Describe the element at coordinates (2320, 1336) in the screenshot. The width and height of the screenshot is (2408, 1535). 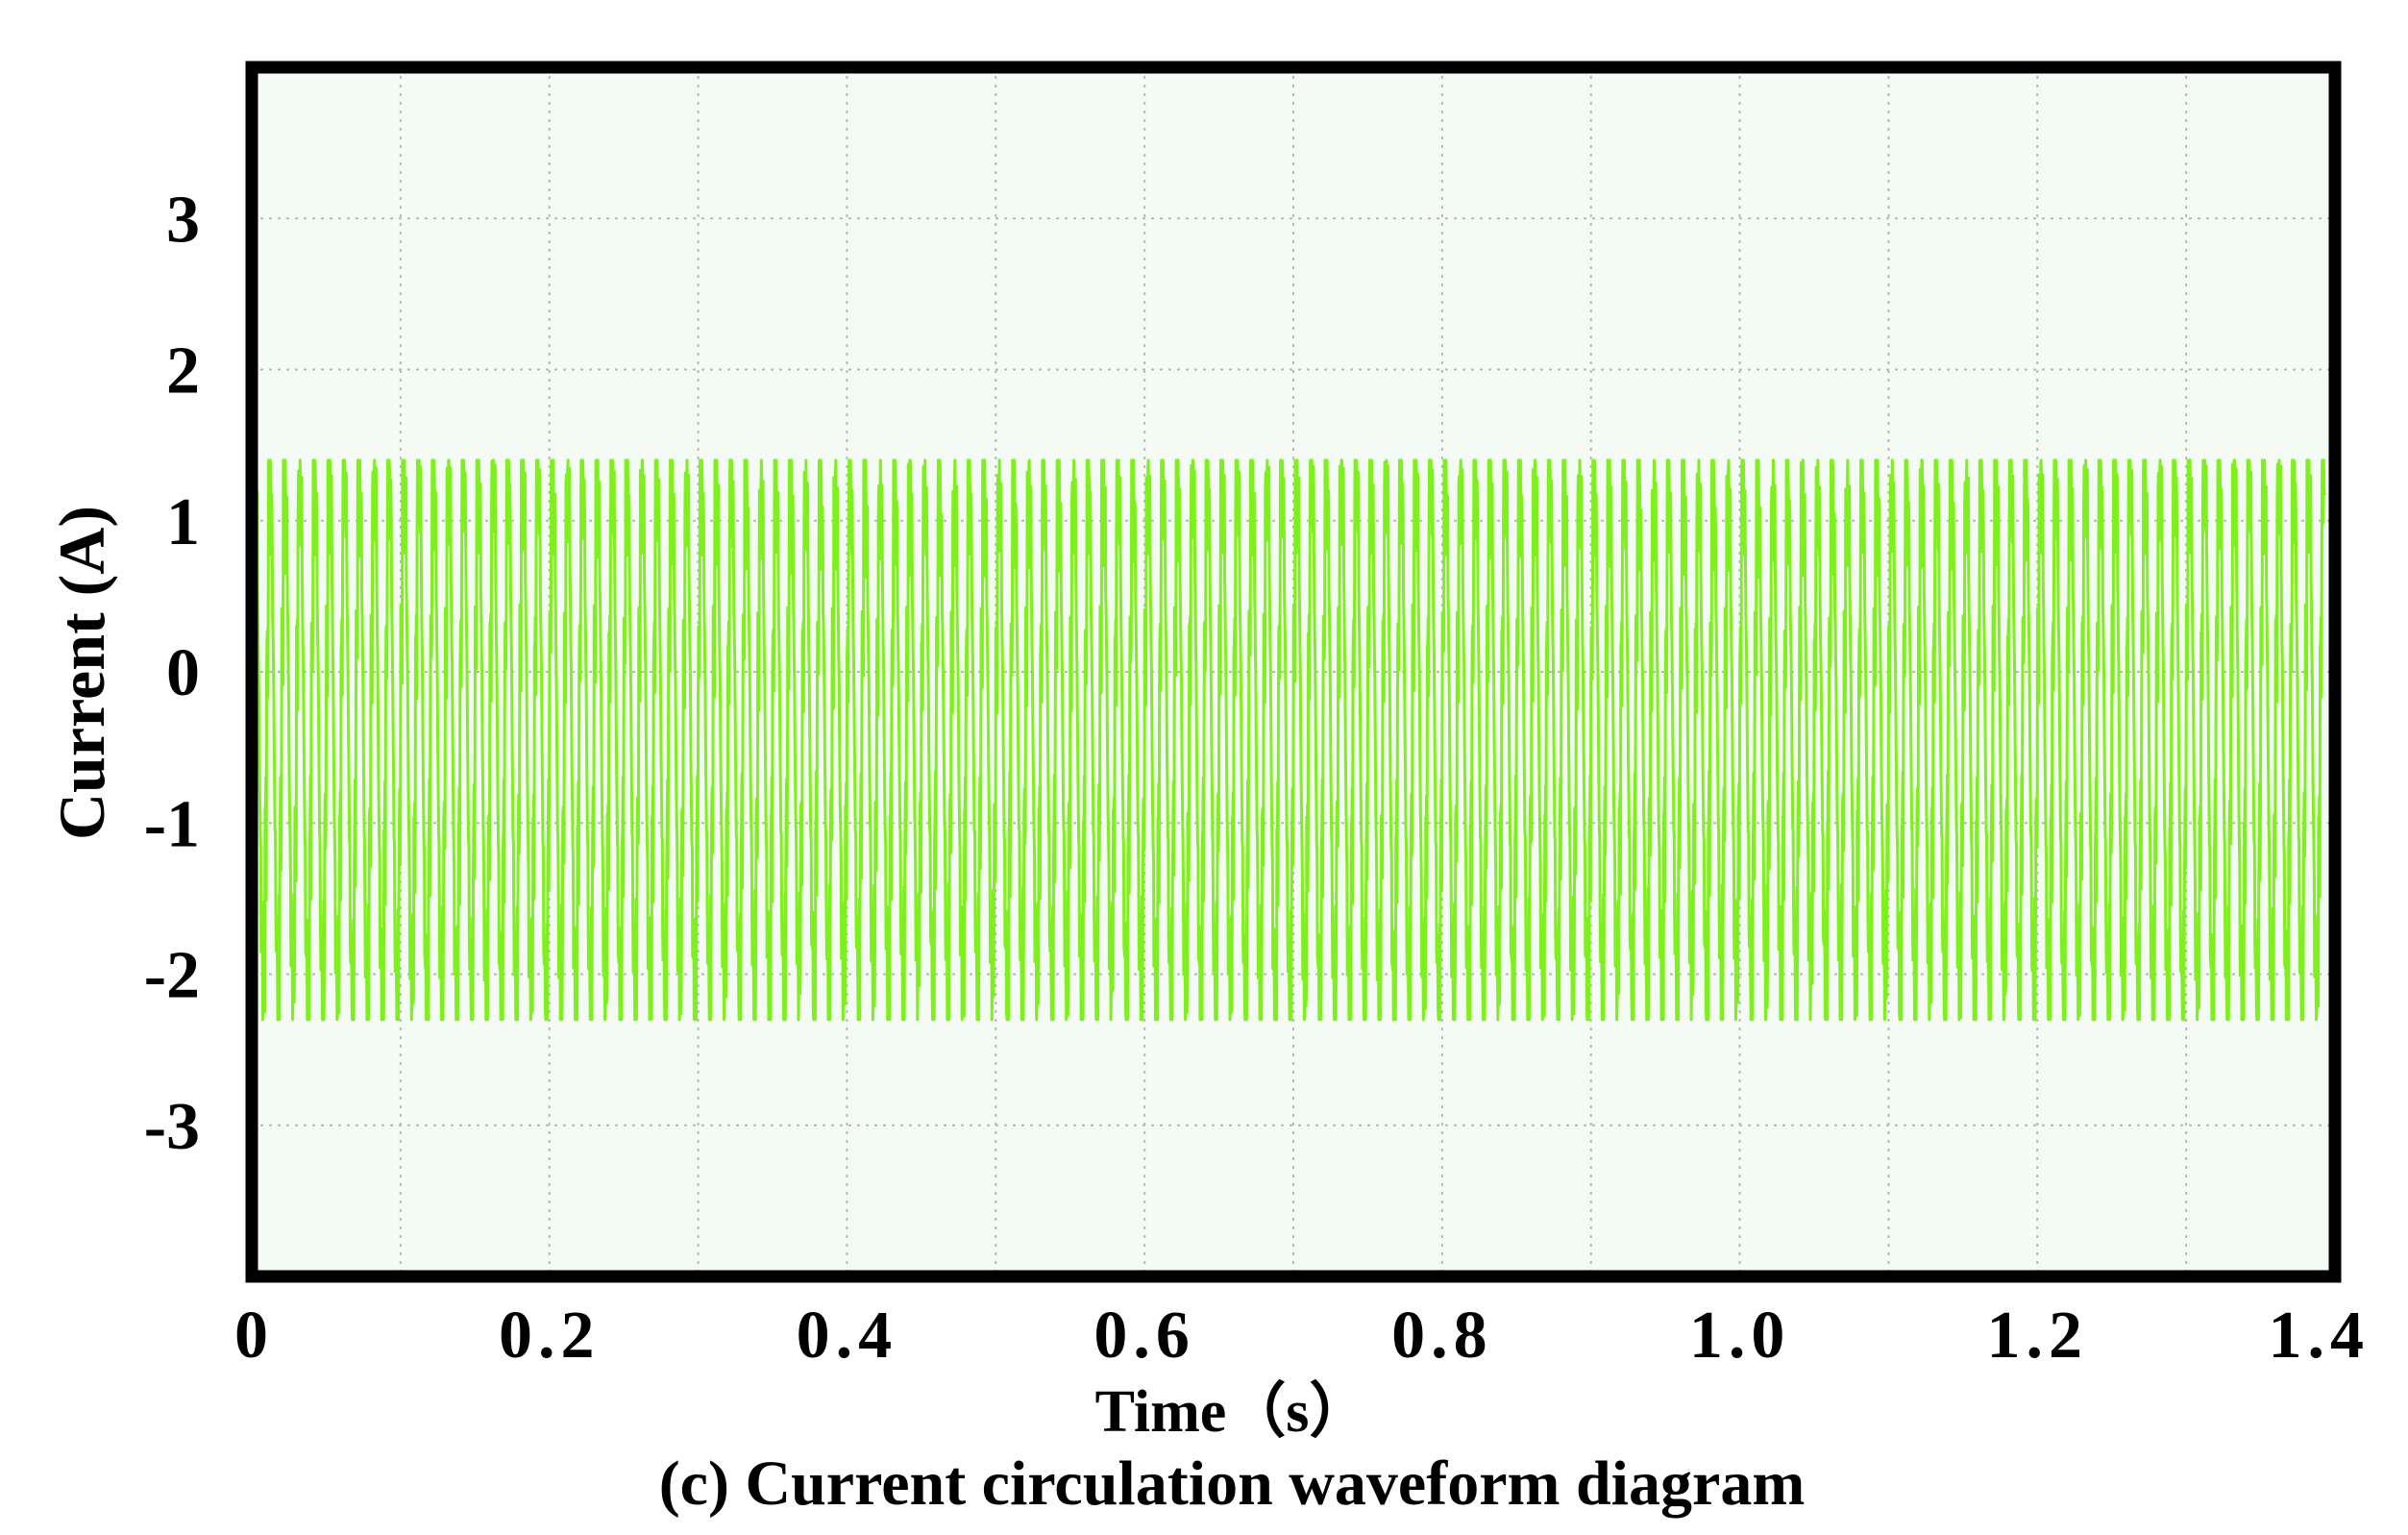
I see `x-tick-label: 1.4` at that location.